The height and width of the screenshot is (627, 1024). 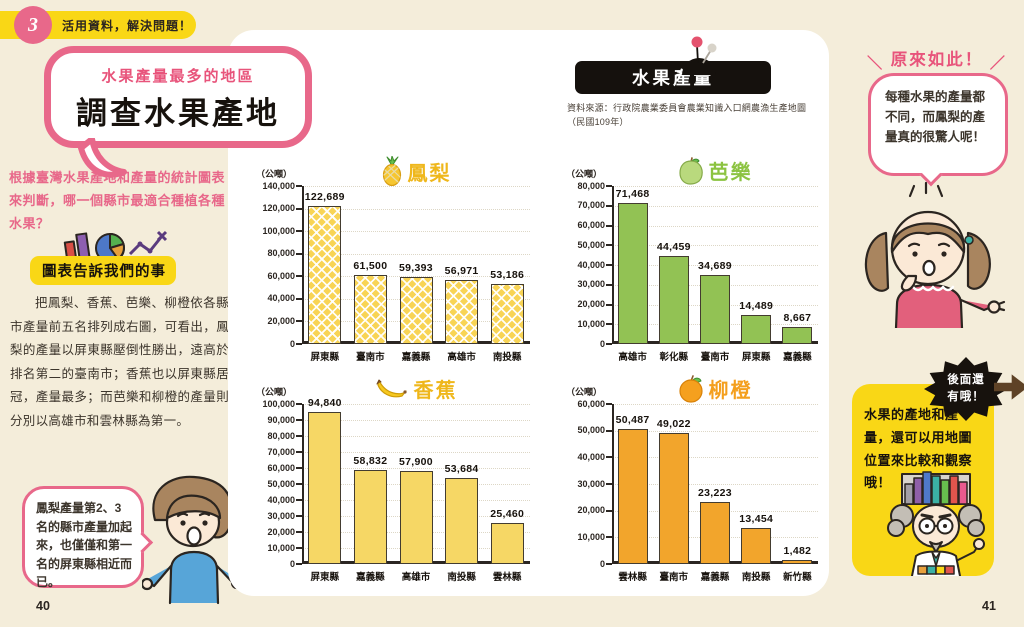 I want to click on lesson-label: 活用資料，解決問題！, so click(x=127, y=25).